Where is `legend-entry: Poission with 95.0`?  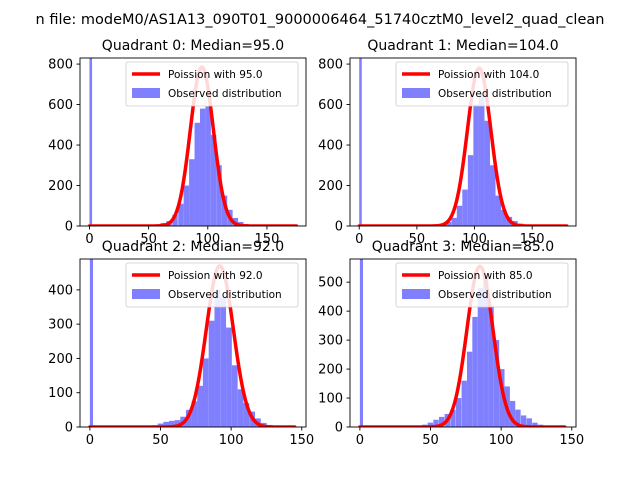 legend-entry: Poission with 95.0 is located at coordinates (215, 75).